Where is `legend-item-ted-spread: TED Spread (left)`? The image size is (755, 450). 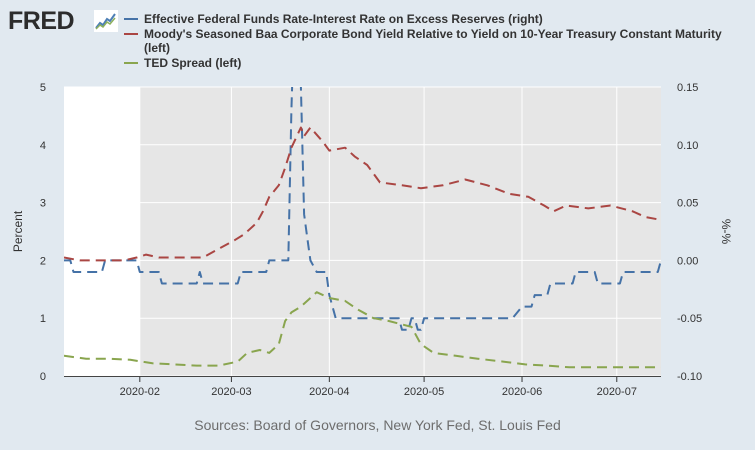
legend-item-ted-spread: TED Spread (left) is located at coordinates (434, 63).